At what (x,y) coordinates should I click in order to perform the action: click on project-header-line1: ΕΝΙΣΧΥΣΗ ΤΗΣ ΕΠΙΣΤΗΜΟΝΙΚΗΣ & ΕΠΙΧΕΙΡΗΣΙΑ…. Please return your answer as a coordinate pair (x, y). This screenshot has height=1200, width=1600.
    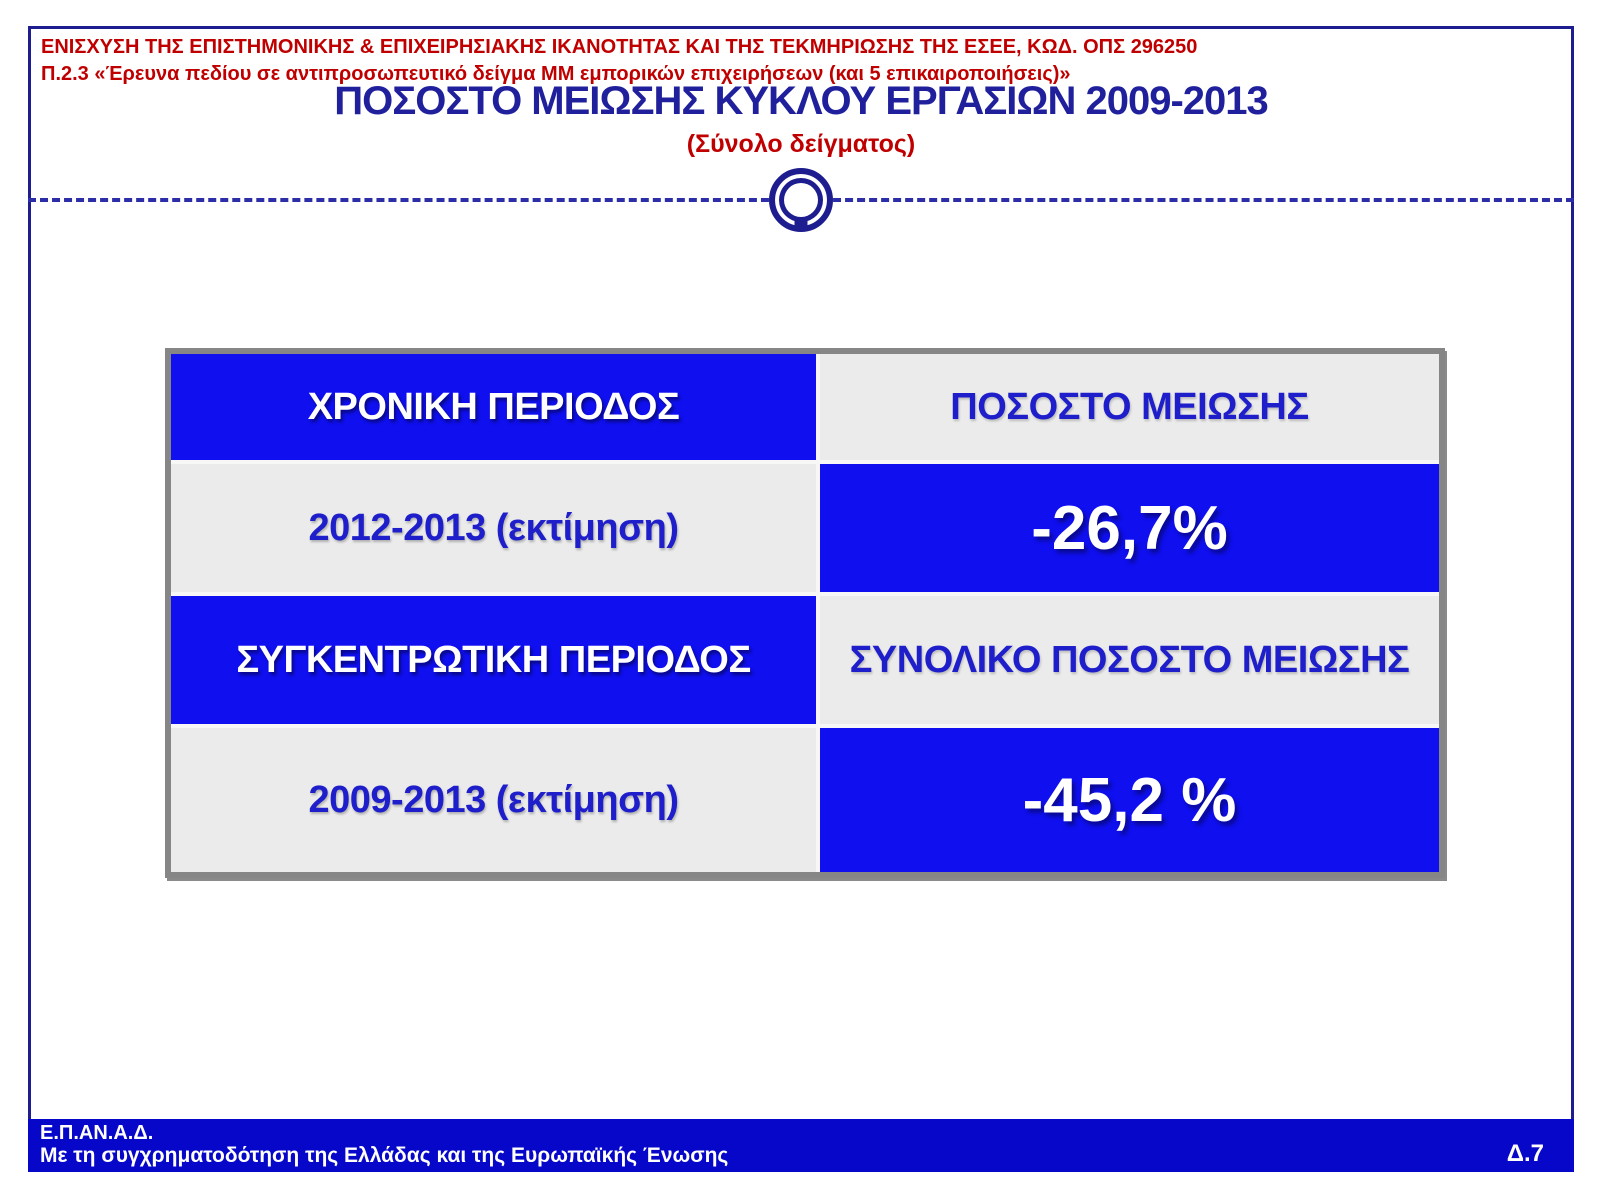
    Looking at the image, I should click on (619, 47).